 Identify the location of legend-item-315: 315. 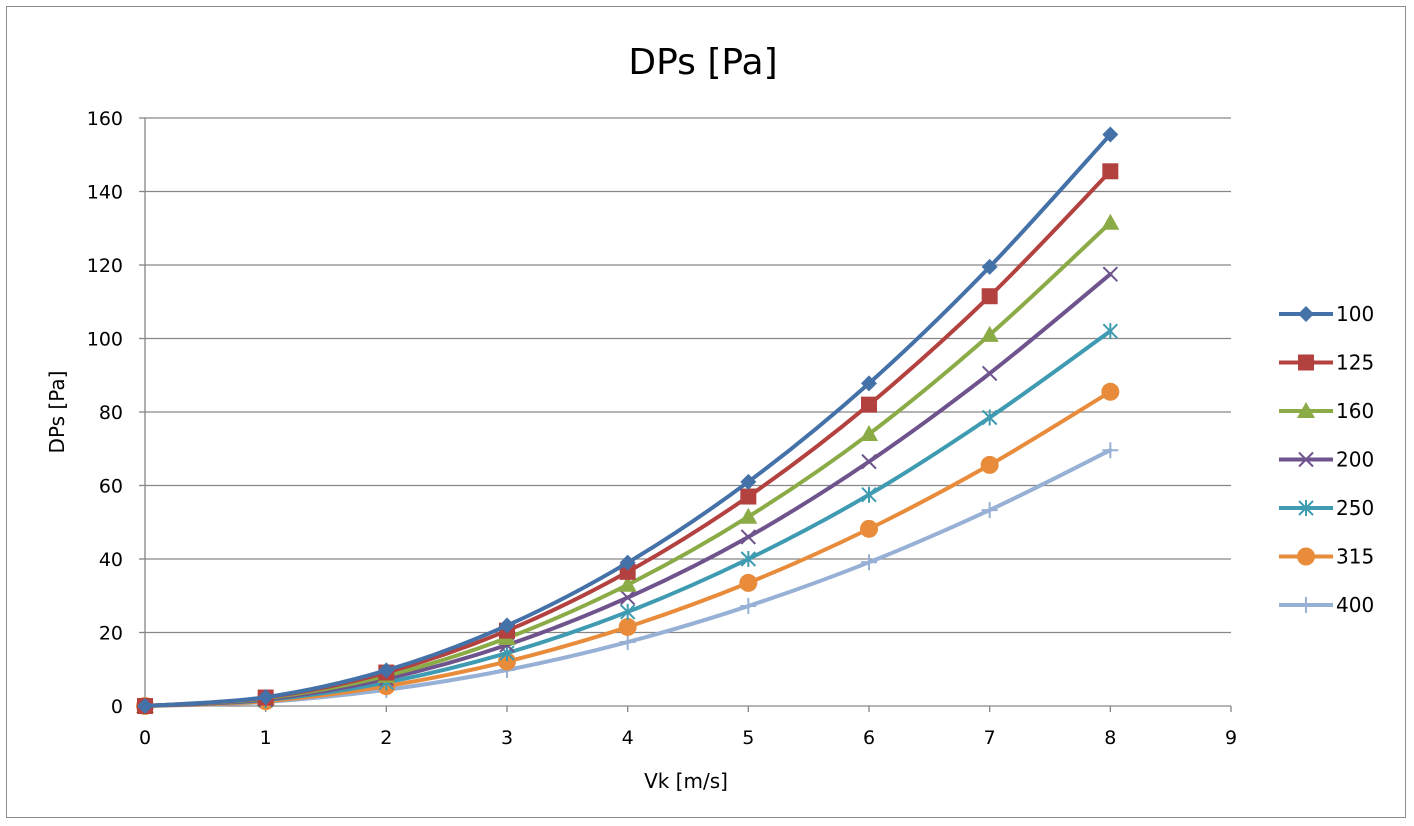
(1326, 557).